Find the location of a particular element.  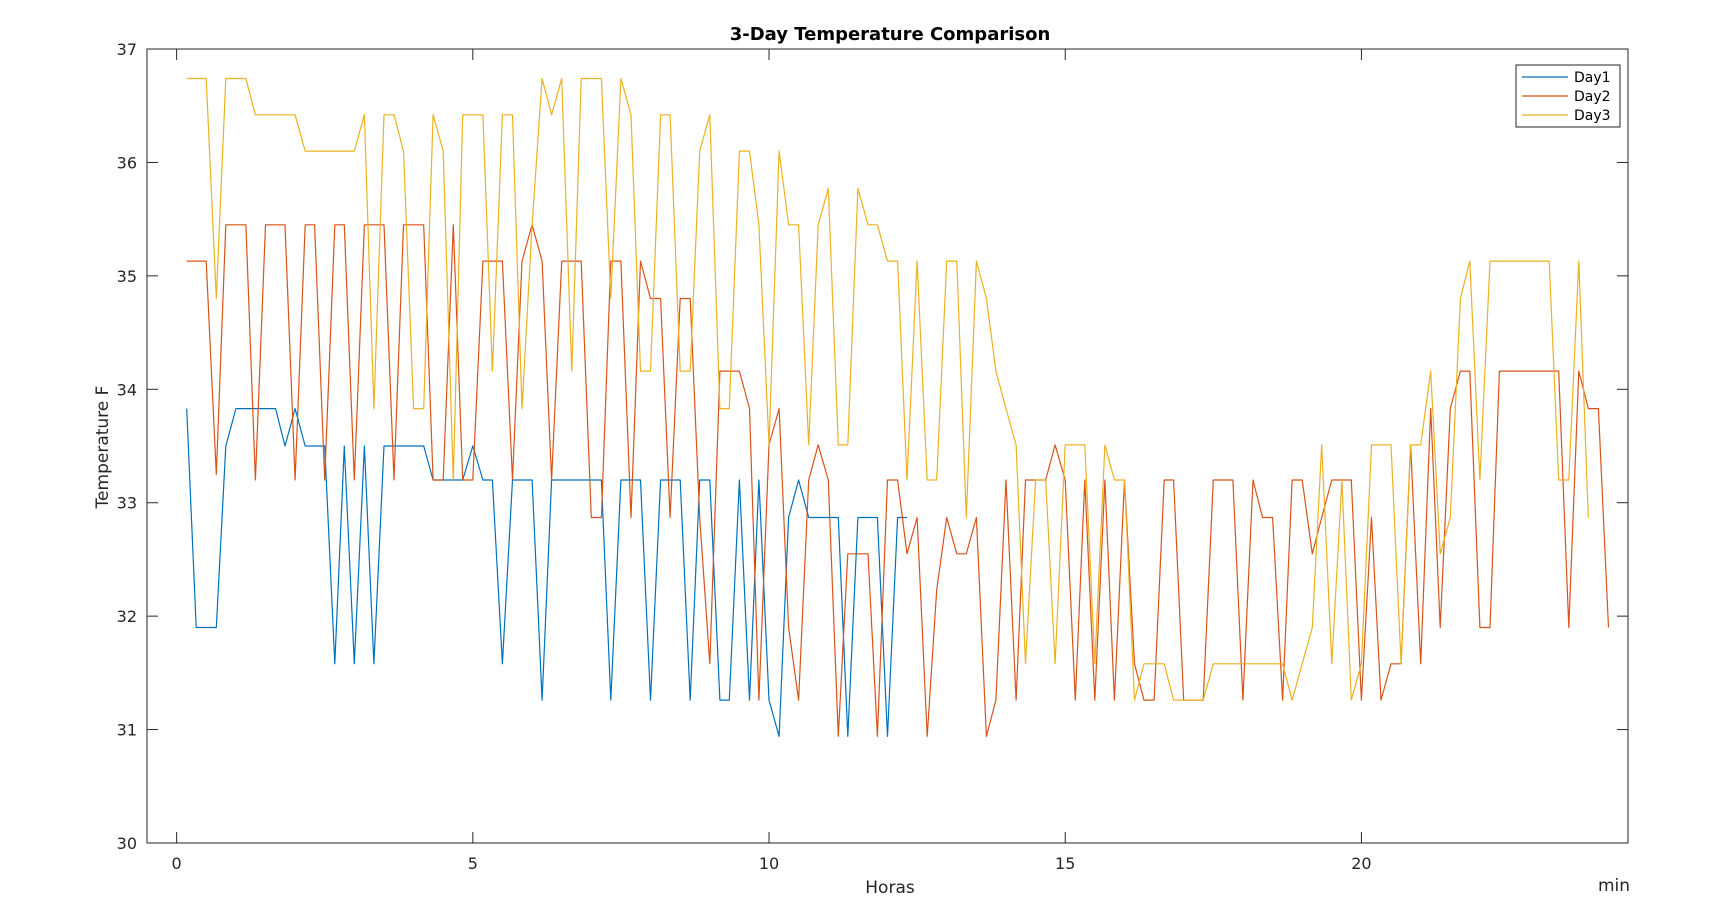

legend-label-day1: Day1 is located at coordinates (1592, 78).